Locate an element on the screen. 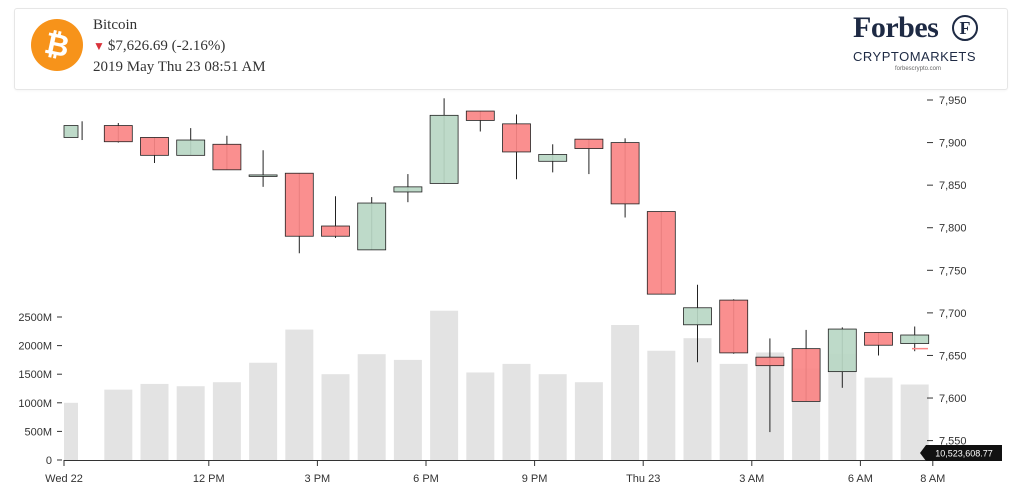 The width and height of the screenshot is (1024, 490). x-tick-label: 6 PM is located at coordinates (426, 479).